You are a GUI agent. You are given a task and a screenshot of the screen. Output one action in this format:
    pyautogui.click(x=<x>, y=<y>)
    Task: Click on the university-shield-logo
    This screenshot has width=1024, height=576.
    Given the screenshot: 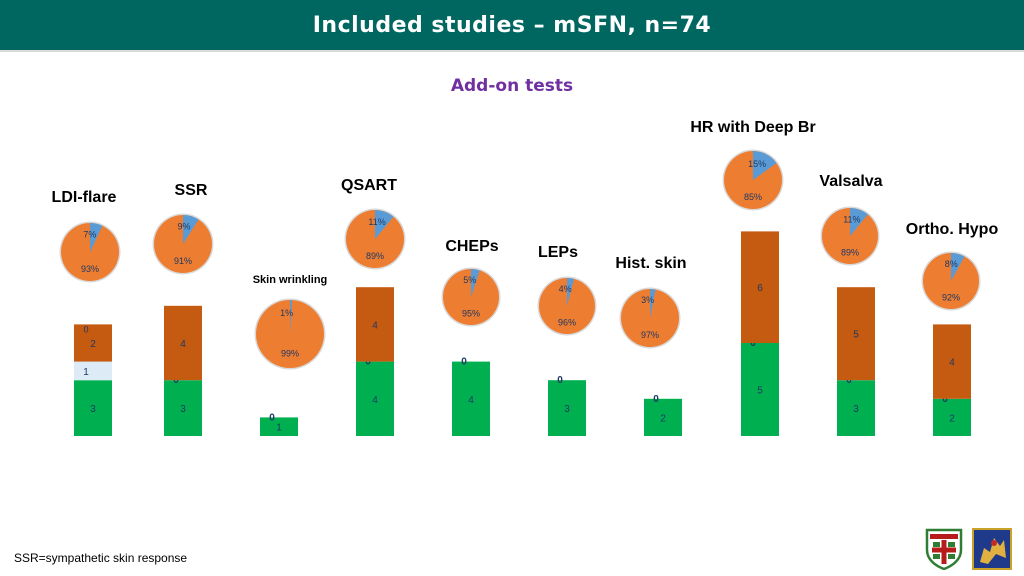 What is the action you would take?
    pyautogui.click(x=944, y=549)
    